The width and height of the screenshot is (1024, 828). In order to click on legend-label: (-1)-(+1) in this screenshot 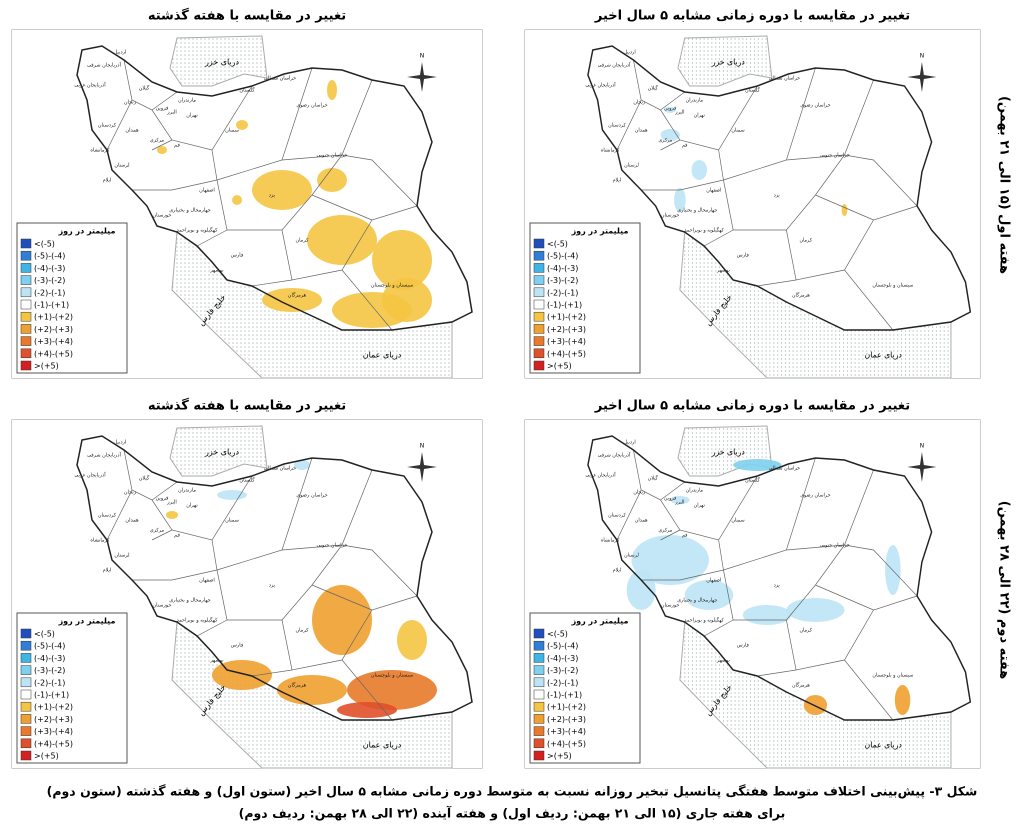, I will do `click(564, 305)`.